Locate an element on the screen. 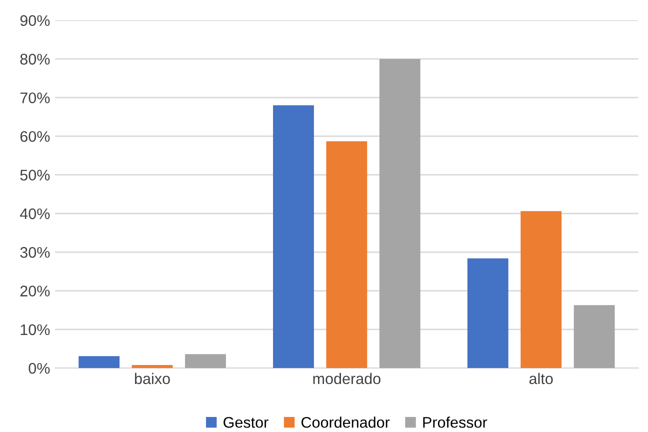 The height and width of the screenshot is (432, 648). x-tick-label: alto is located at coordinates (541, 378).